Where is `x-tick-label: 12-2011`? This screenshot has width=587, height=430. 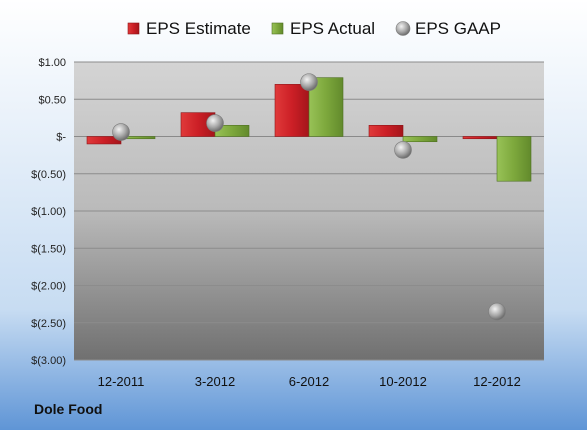 x-tick-label: 12-2011 is located at coordinates (121, 381).